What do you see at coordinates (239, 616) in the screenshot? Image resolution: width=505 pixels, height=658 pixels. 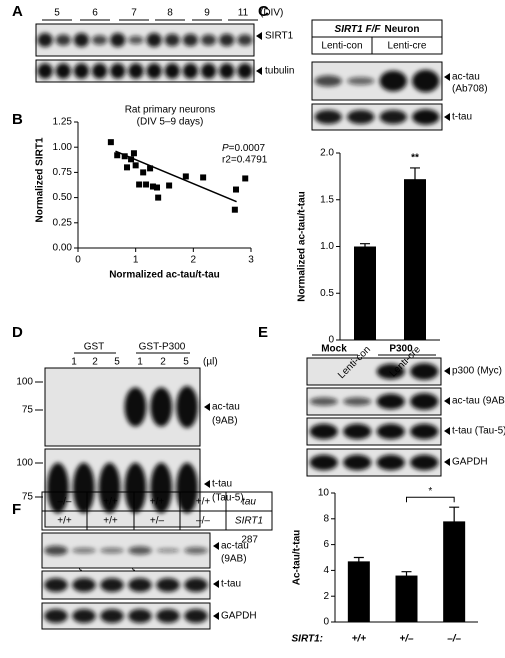 I see `blot-label: GAPDH` at bounding box center [239, 616].